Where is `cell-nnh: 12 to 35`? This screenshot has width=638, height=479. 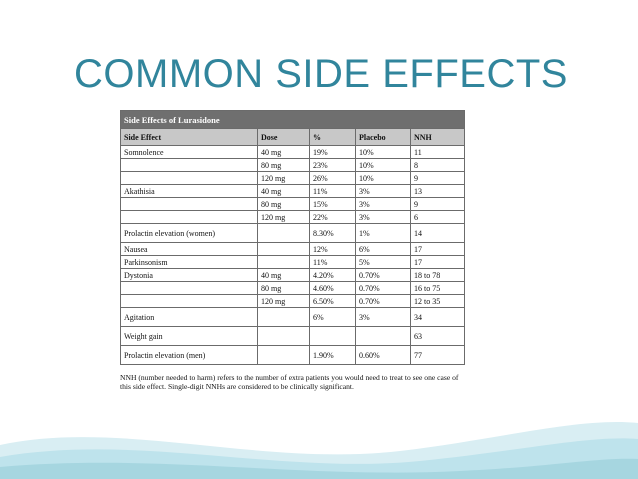
cell-nnh: 12 to 35 is located at coordinates (437, 301).